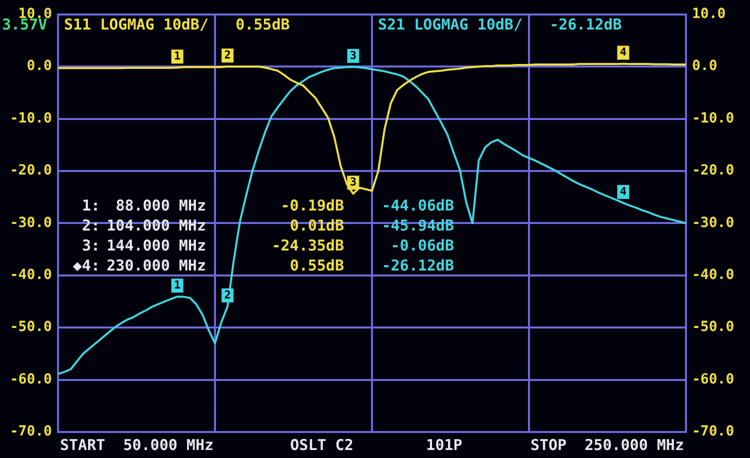 Image resolution: width=750 pixels, height=458 pixels. What do you see at coordinates (161, 205) in the screenshot?
I see `annotation: 88.000 MHz` at bounding box center [161, 205].